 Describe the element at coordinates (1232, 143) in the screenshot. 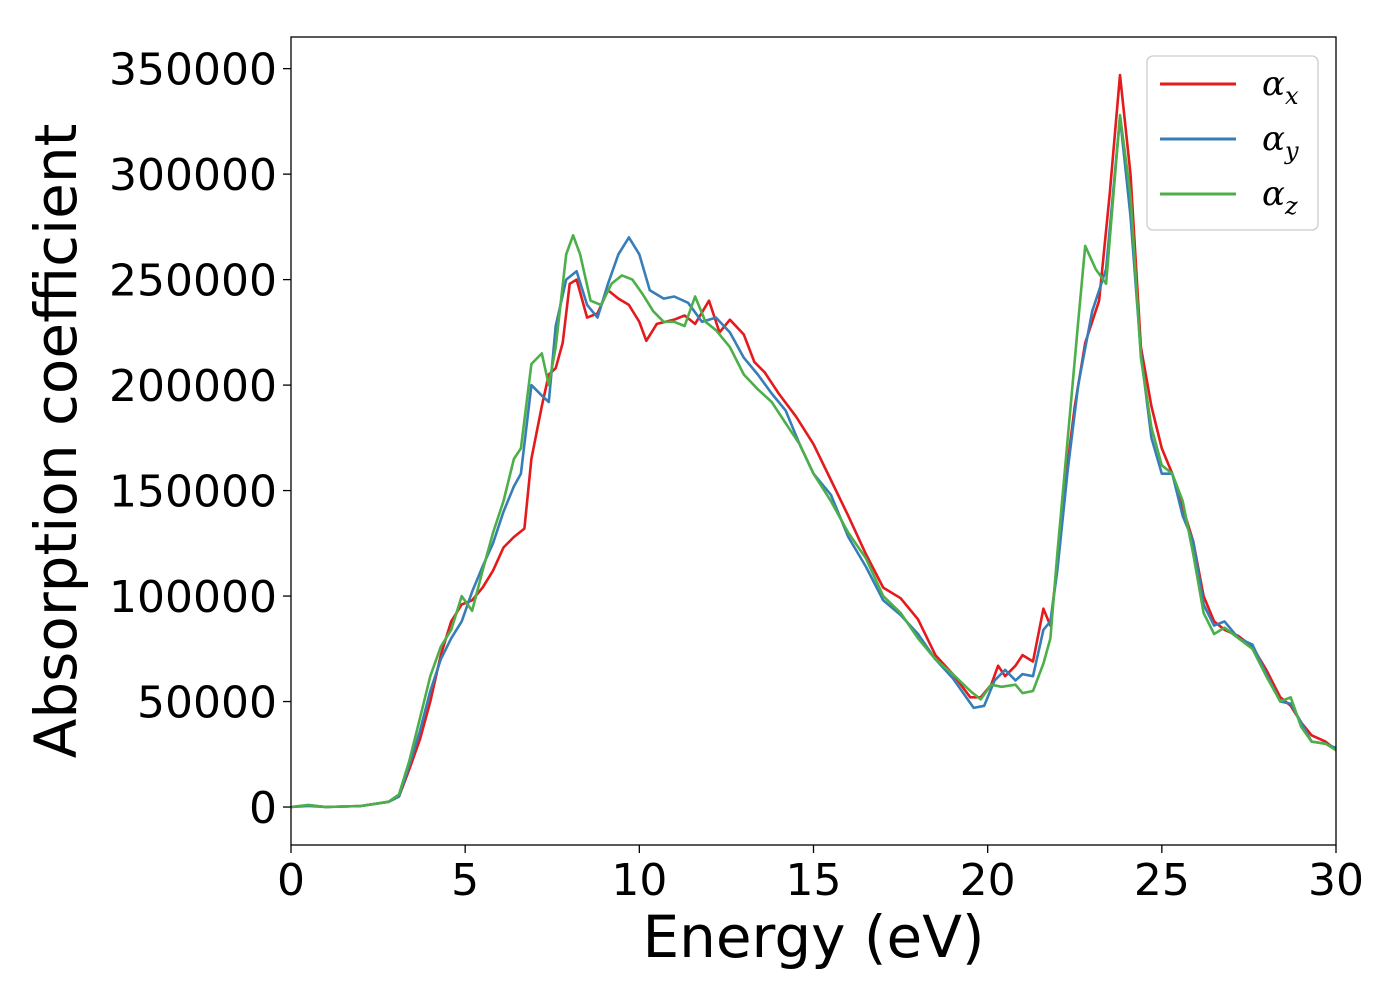

I see `legend-box` at that location.